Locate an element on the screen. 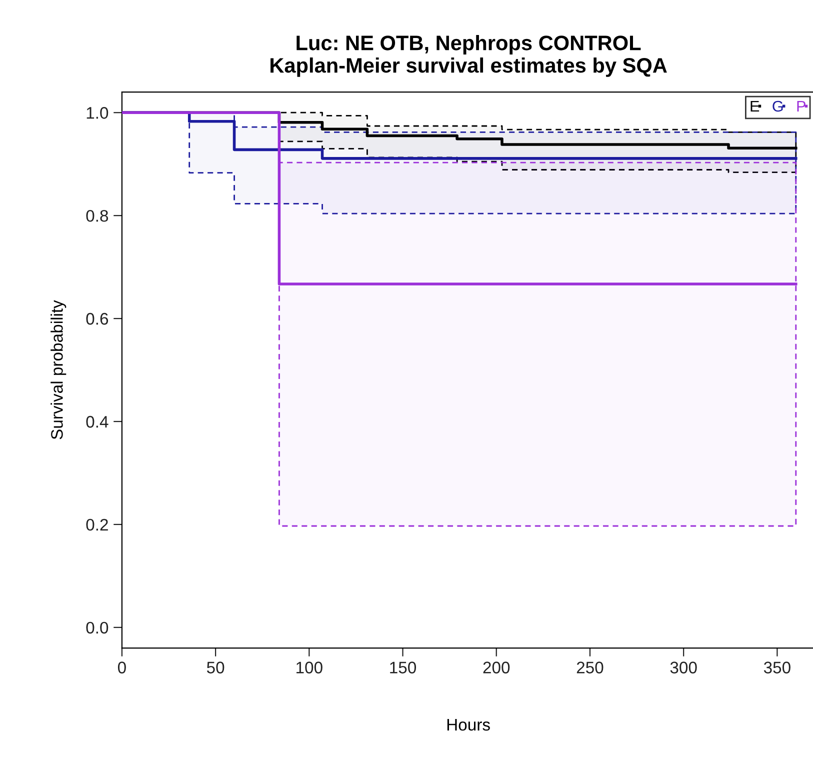 The height and width of the screenshot is (763, 813). x-tick-label: 150 is located at coordinates (403, 668).